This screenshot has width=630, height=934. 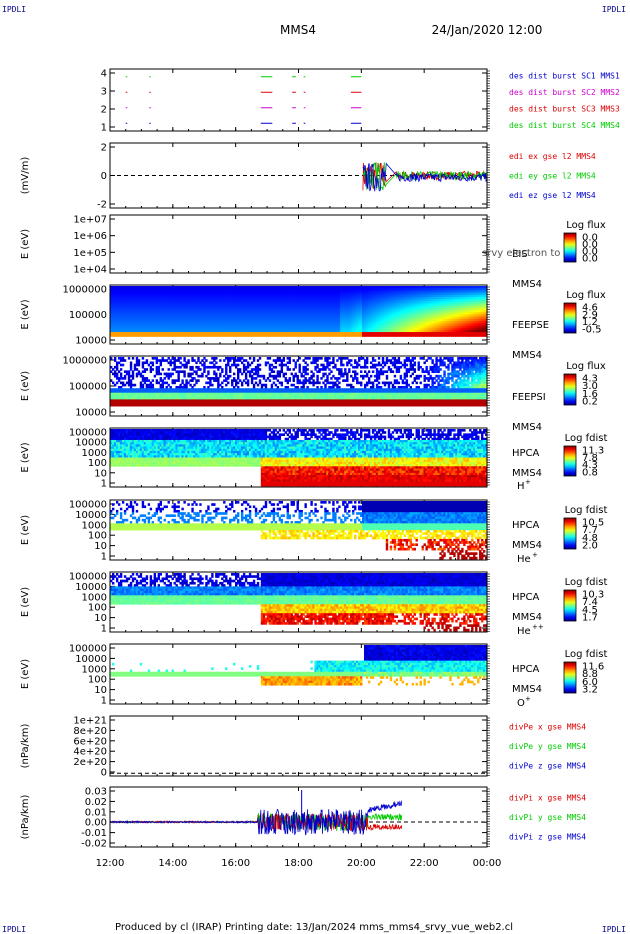 What do you see at coordinates (90, 220) in the screenshot?
I see `y-tick-label: 1e+07` at bounding box center [90, 220].